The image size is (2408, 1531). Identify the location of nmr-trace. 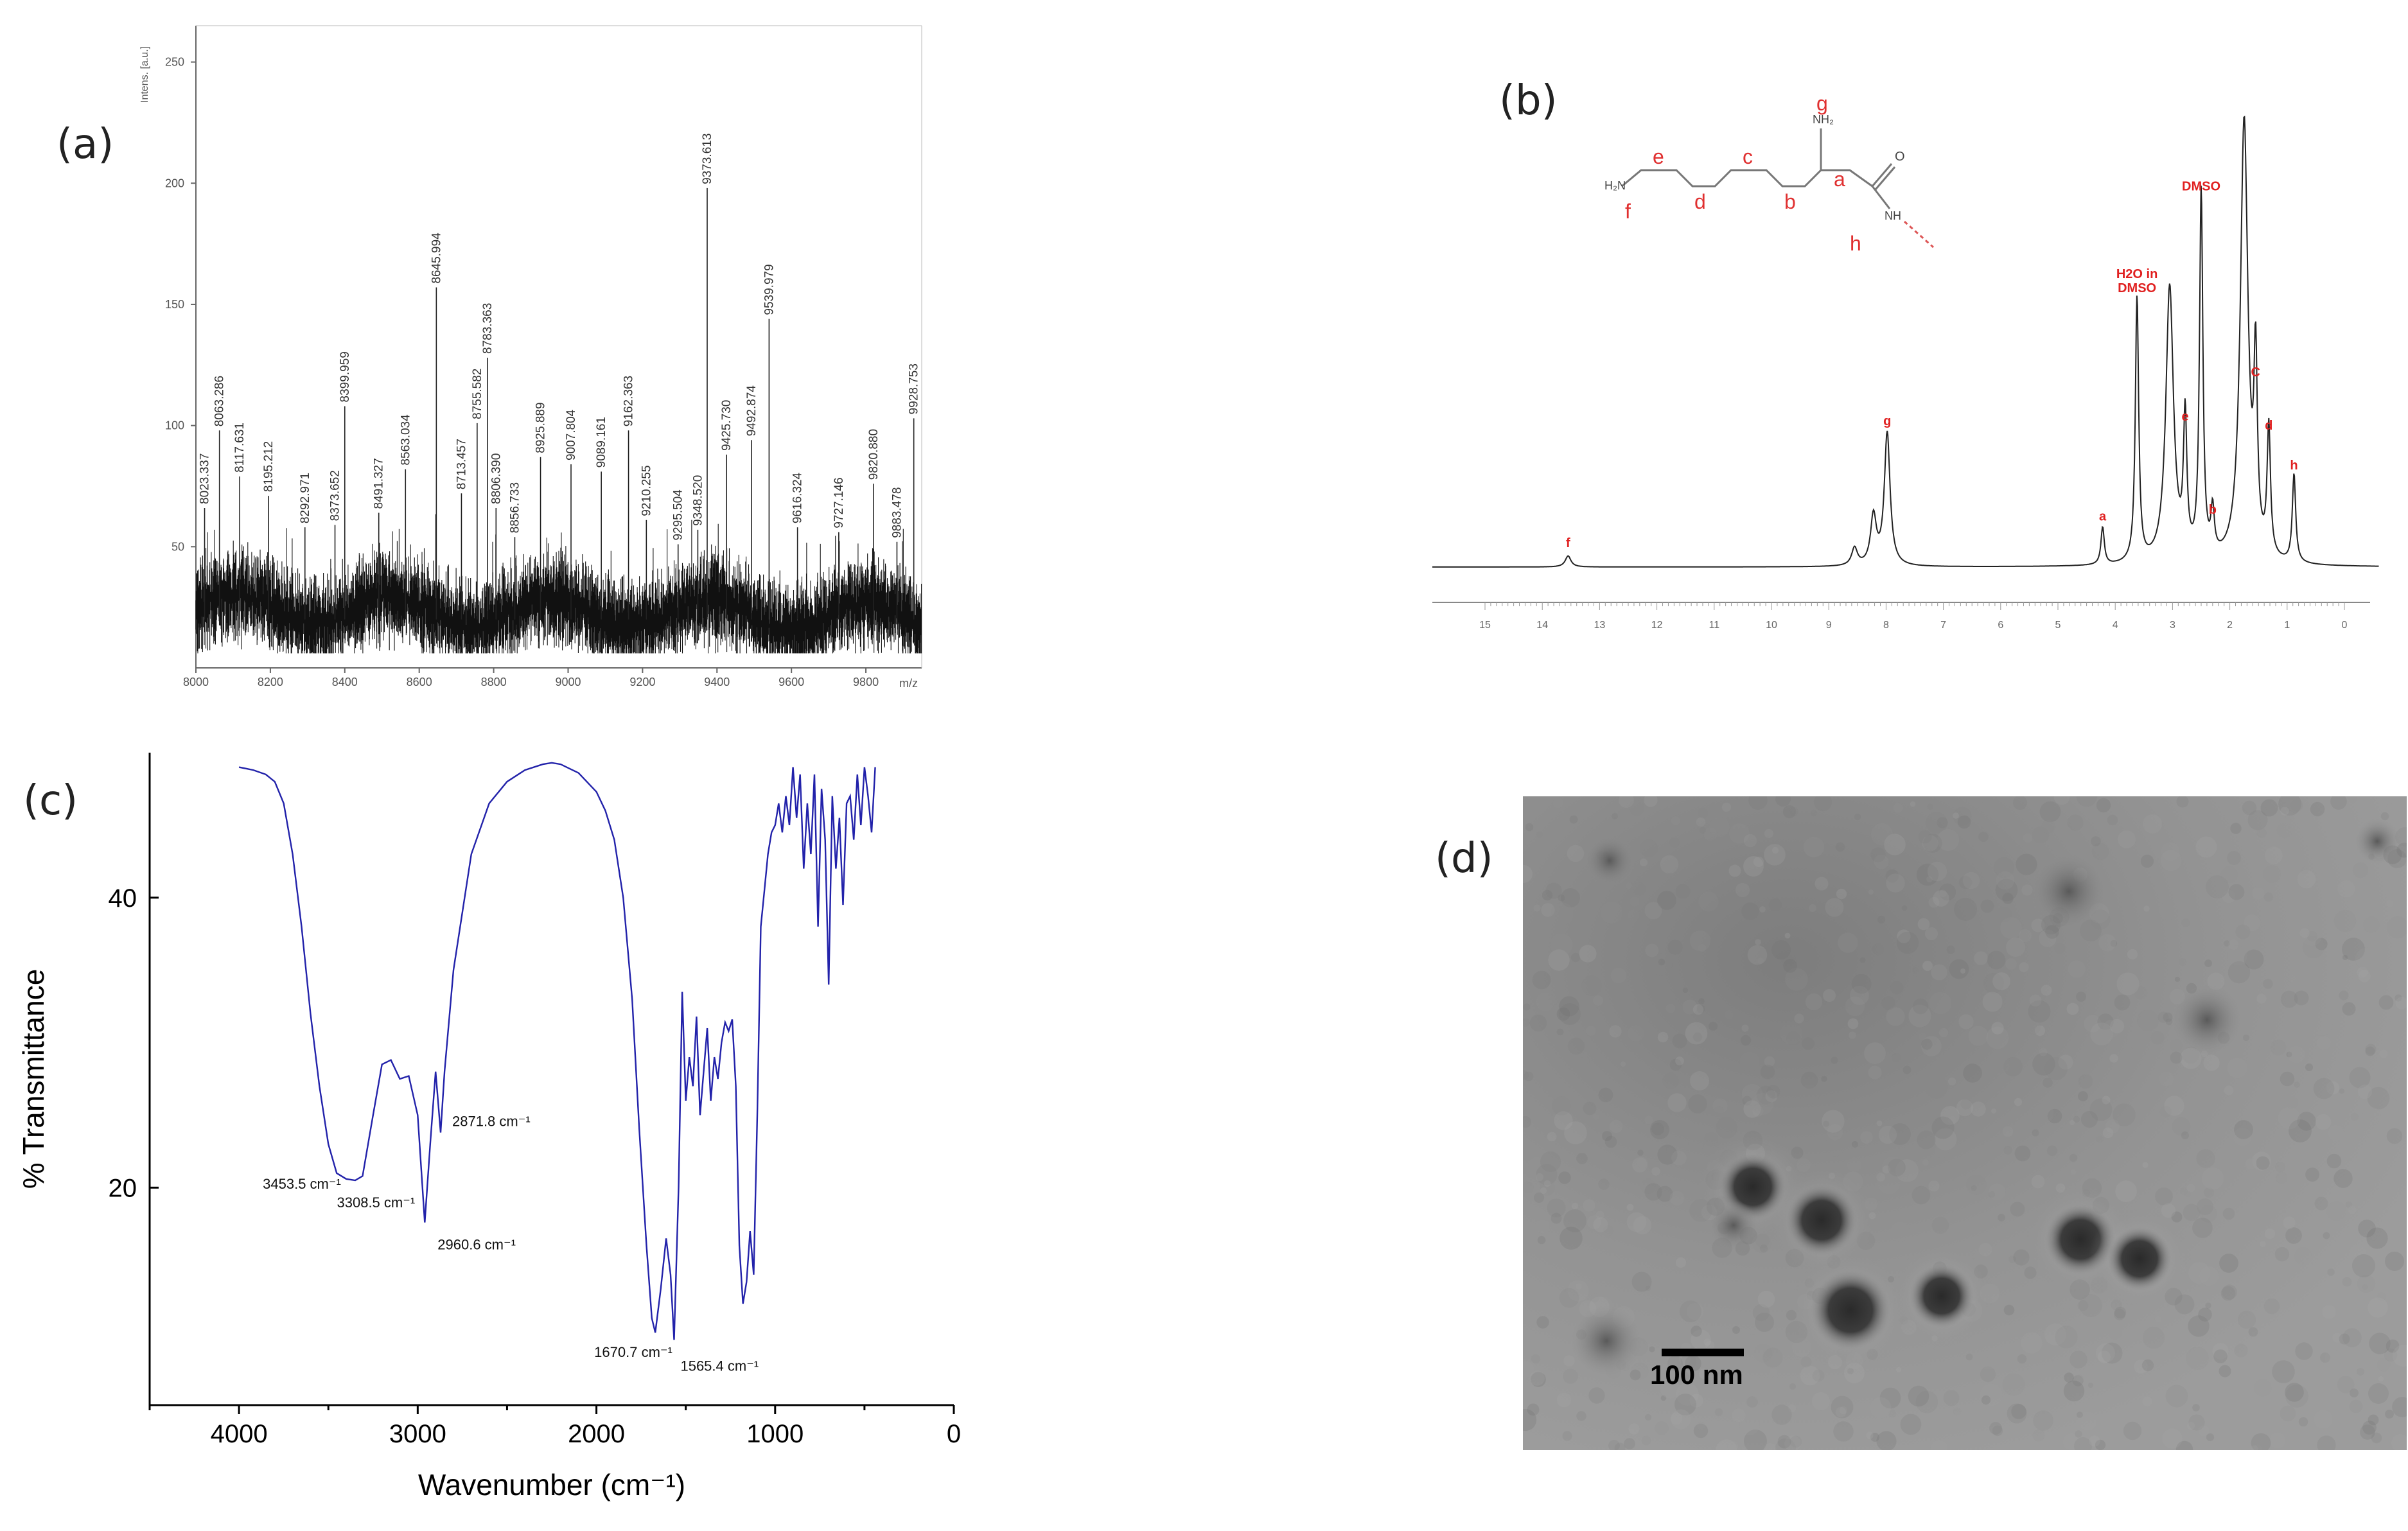
(1903, 342).